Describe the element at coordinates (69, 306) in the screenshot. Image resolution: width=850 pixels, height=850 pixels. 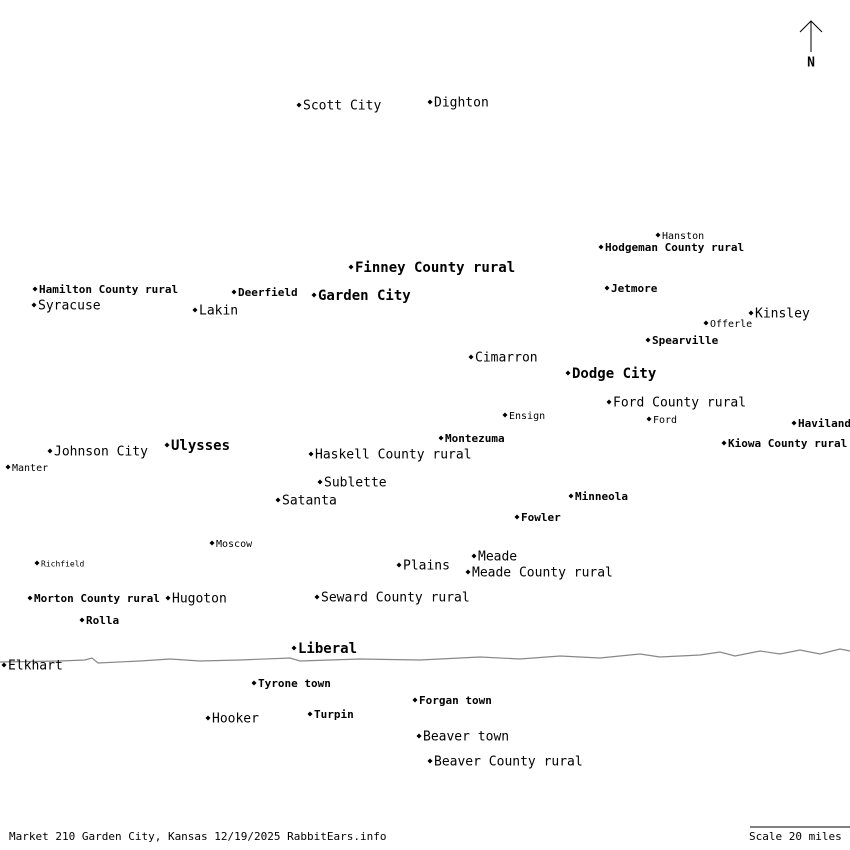
I see `place-label: Syracuse` at that location.